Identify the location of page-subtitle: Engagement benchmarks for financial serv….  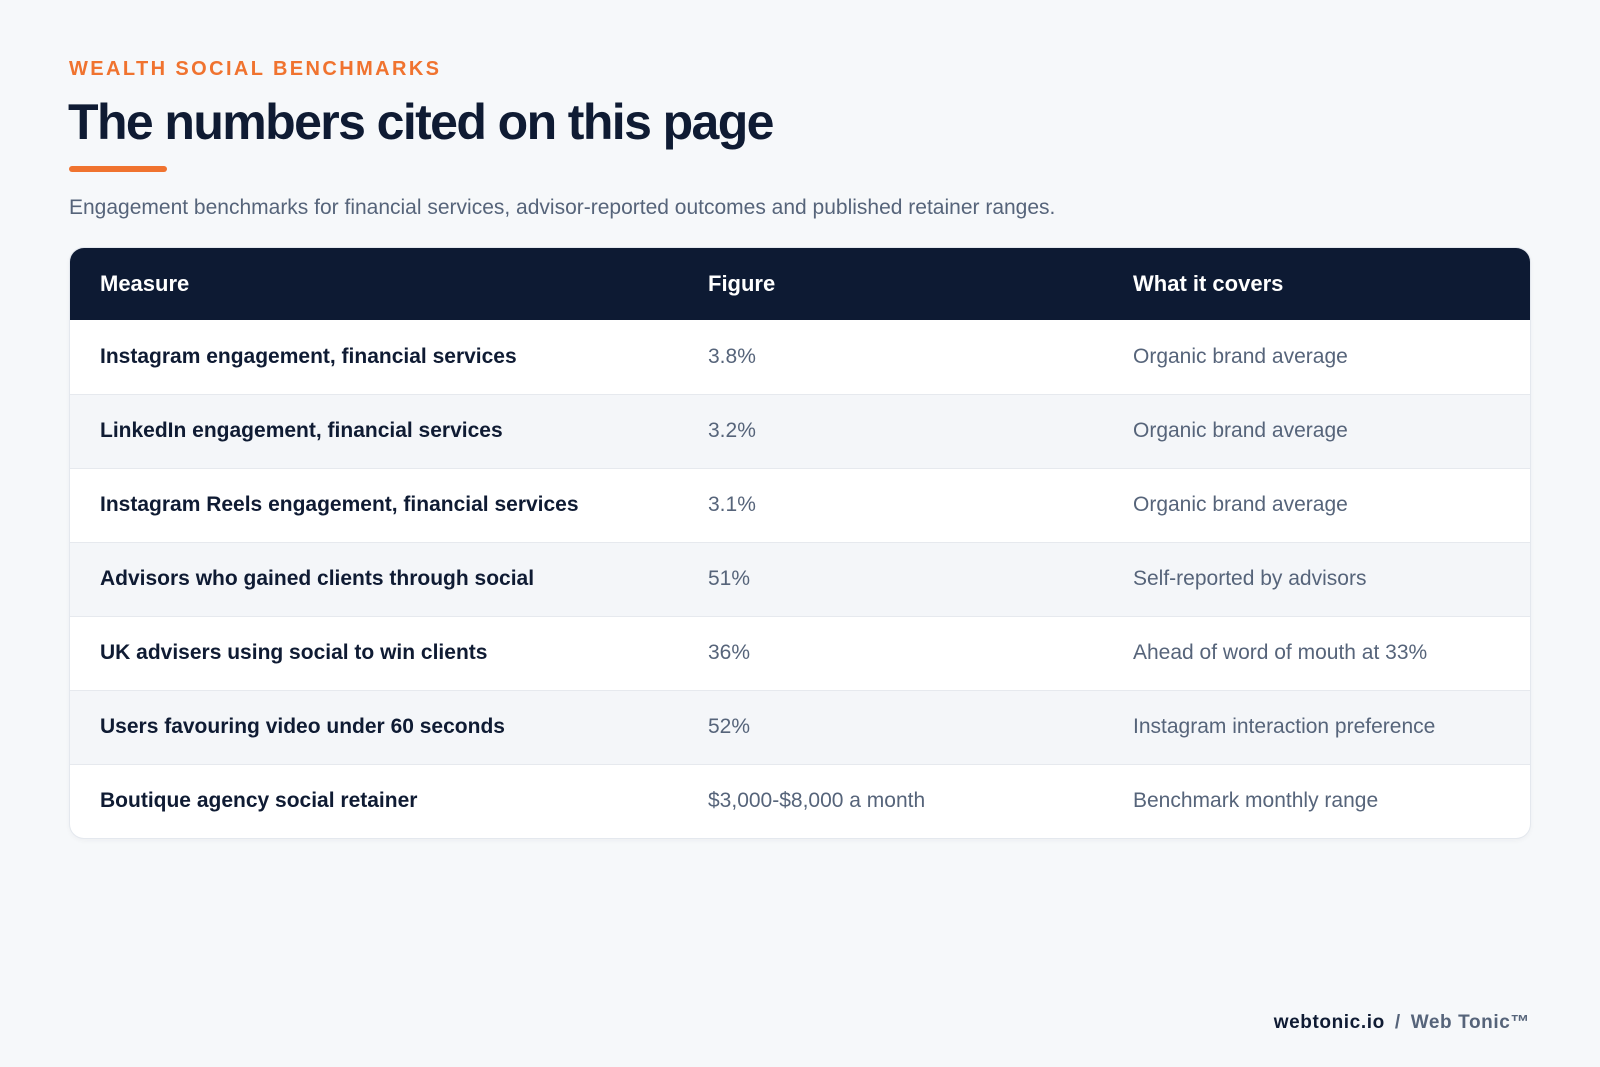
(562, 207).